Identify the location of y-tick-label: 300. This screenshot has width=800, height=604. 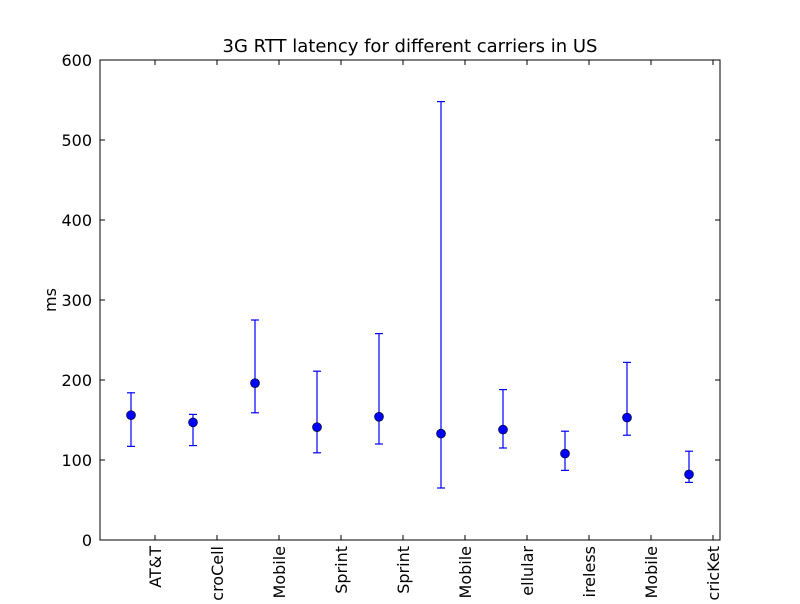
(76, 300).